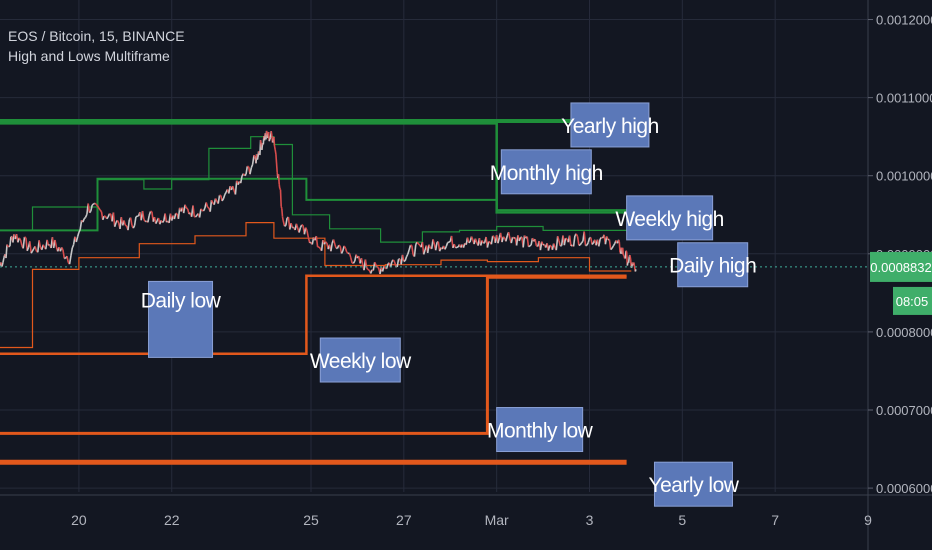 This screenshot has height=550, width=932. Describe the element at coordinates (181, 319) in the screenshot. I see `daily-low-label-box` at that location.